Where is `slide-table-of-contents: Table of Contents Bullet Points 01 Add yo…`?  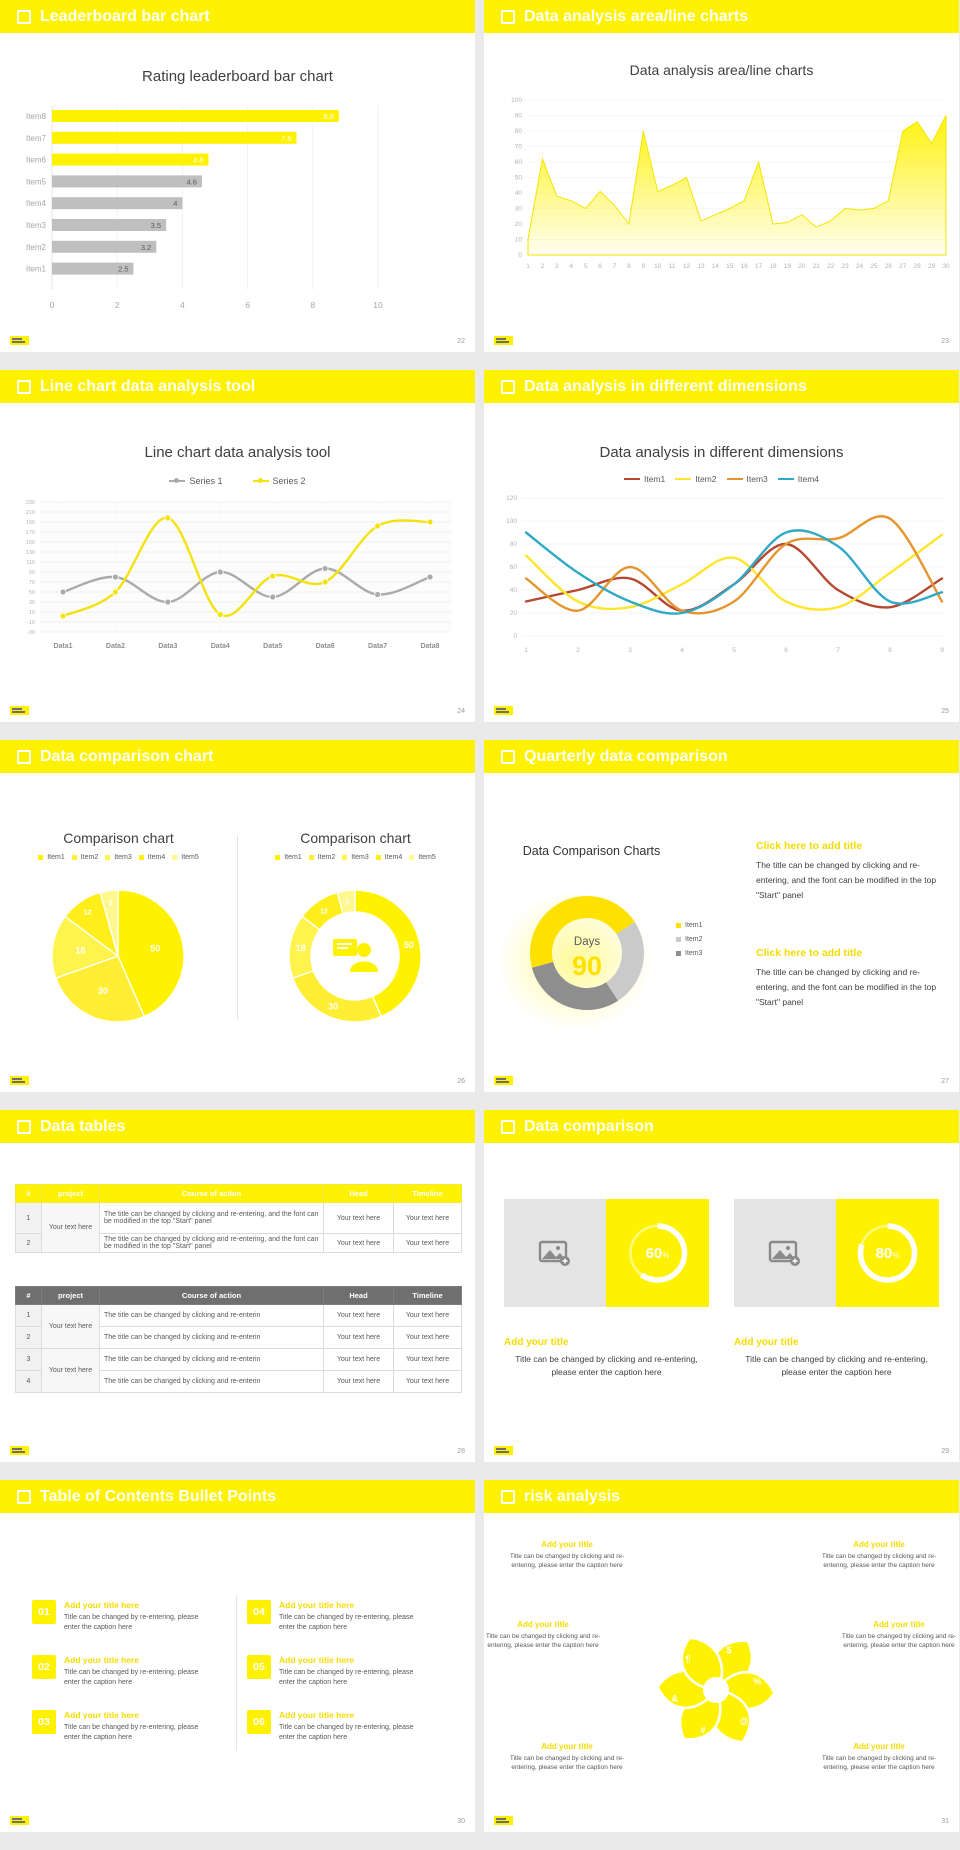 slide-table-of-contents: Table of Contents Bullet Points 01 Add yo… is located at coordinates (237, 1656).